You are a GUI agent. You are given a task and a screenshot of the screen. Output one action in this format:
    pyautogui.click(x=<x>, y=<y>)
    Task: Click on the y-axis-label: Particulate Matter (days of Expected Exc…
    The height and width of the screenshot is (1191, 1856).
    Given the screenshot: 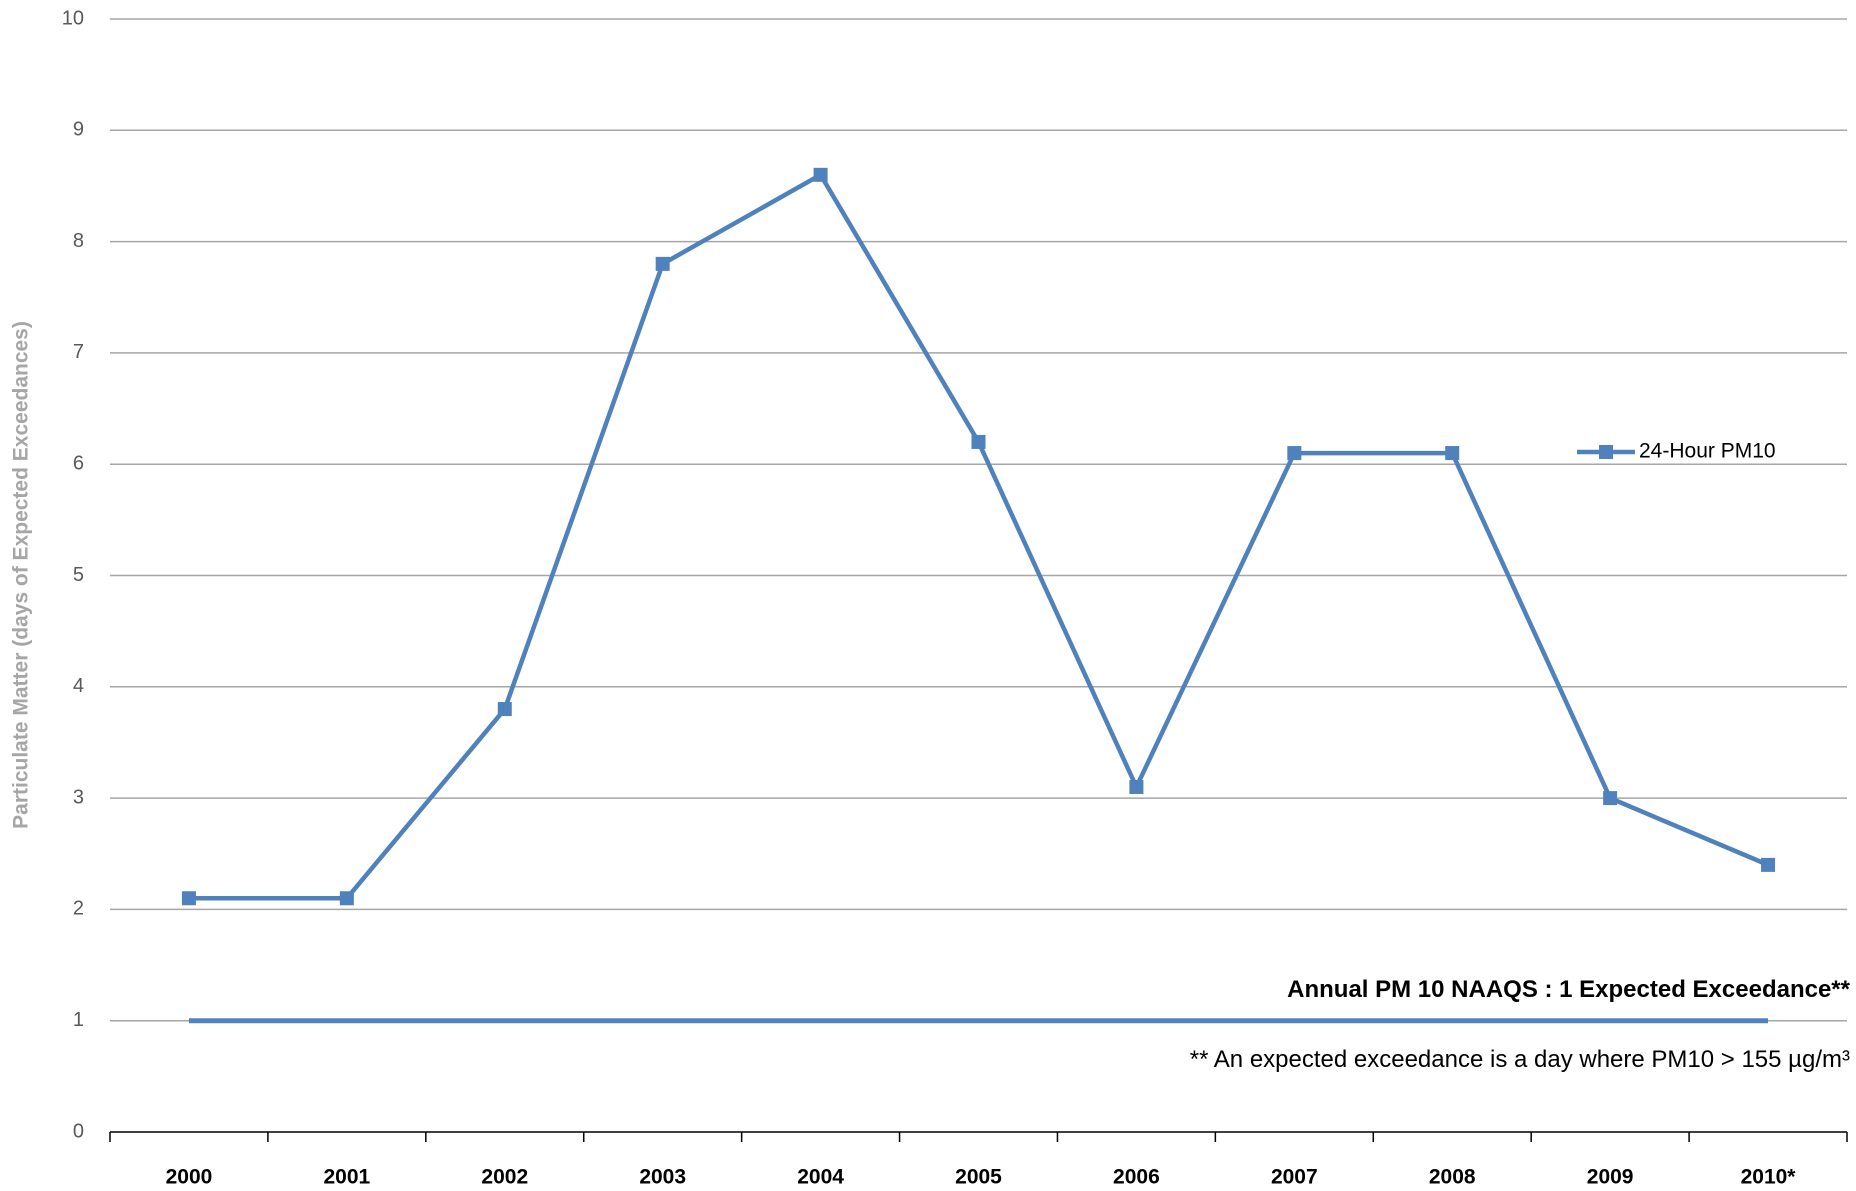 What is the action you would take?
    pyautogui.click(x=21, y=575)
    